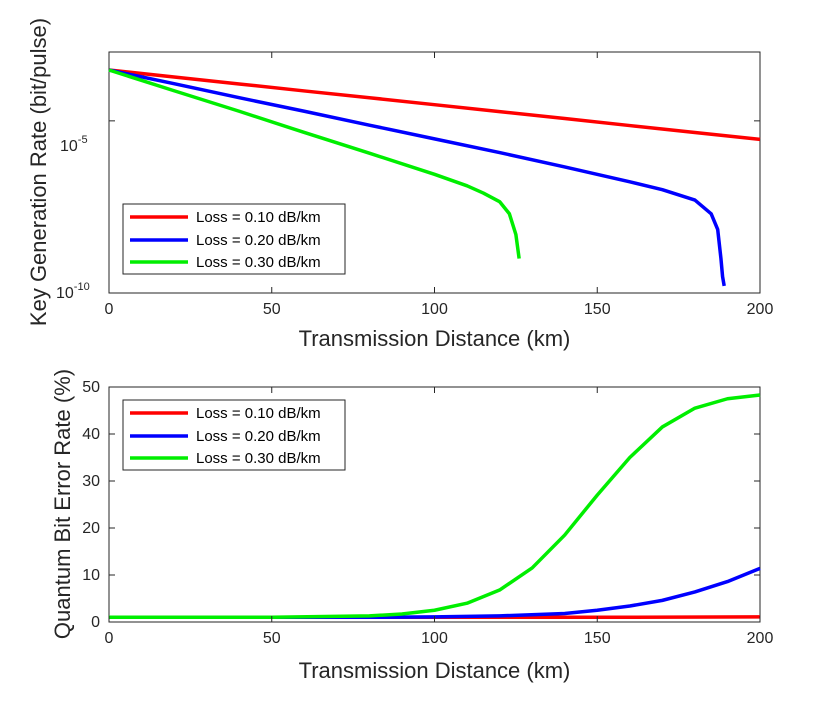 The width and height of the screenshot is (840, 704). Describe the element at coordinates (91, 387) in the screenshot. I see `qber-ytick-5: 50` at that location.